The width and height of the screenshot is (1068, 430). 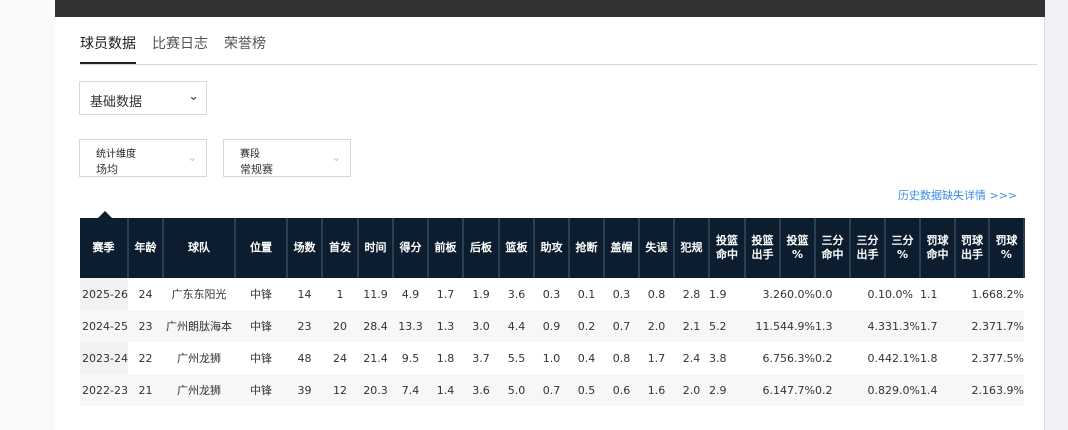 I want to click on table-cell: 12, so click(x=339, y=390).